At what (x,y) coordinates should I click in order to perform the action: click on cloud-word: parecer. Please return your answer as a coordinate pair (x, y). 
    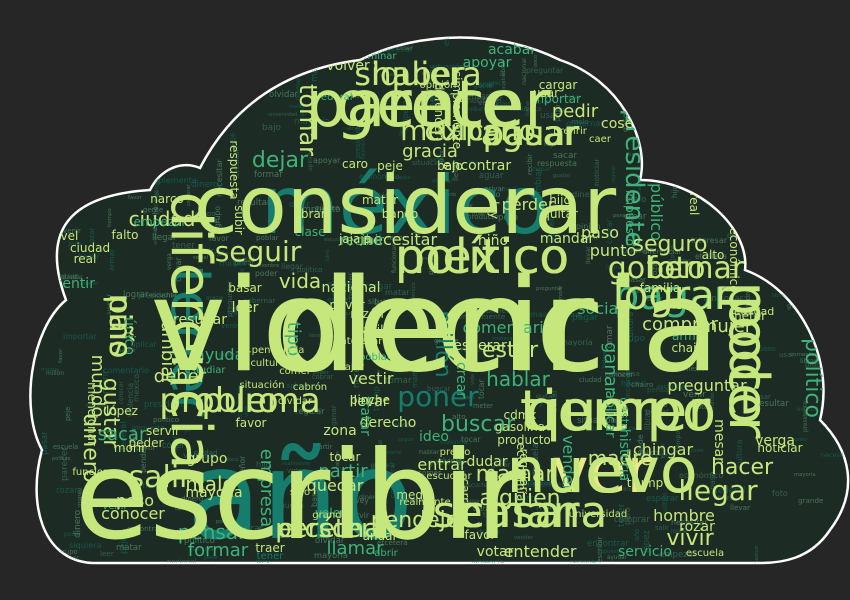
    Looking at the image, I should click on (429, 105).